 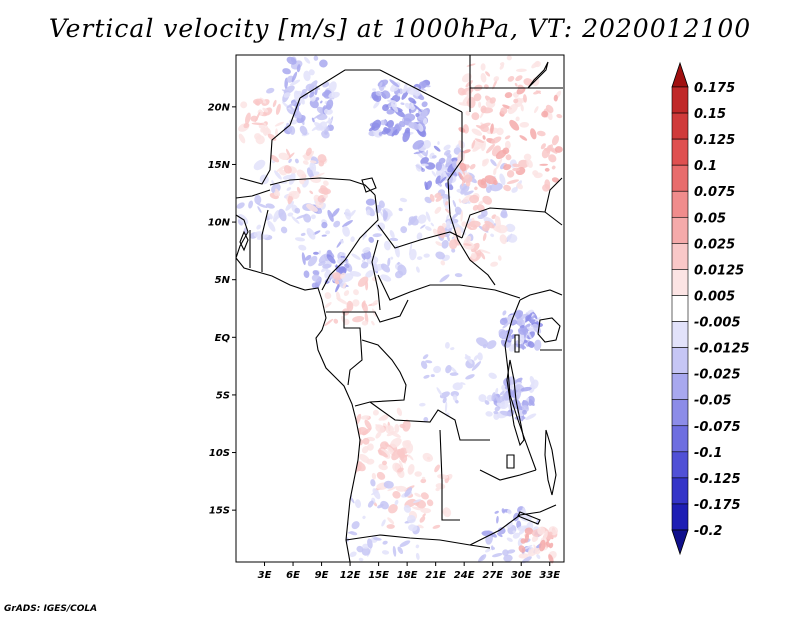 I want to click on border-drc-congo-river, so click(x=380, y=373).